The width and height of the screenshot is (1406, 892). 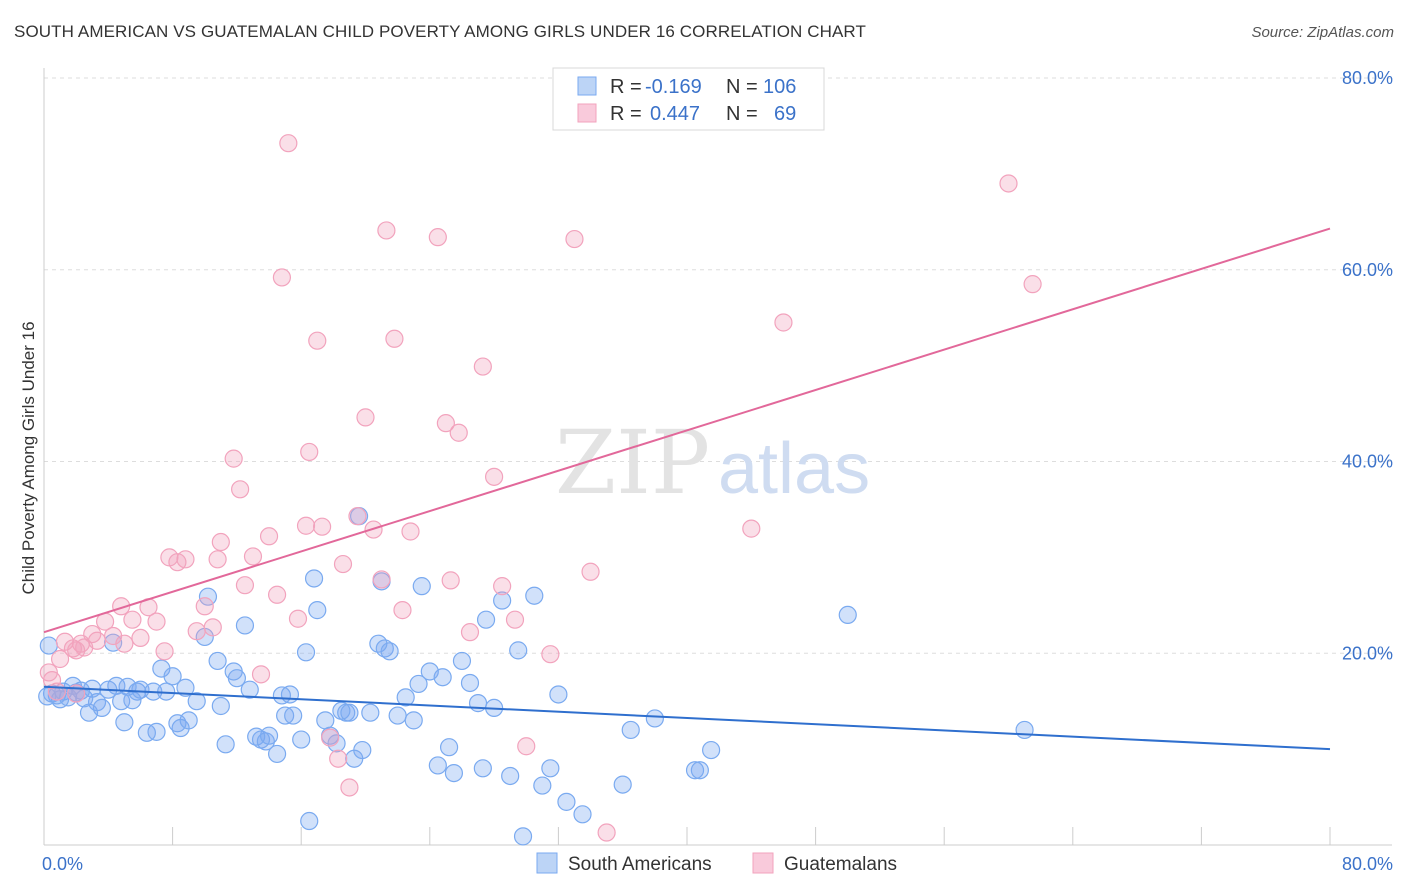 What do you see at coordinates (840, 864) in the screenshot?
I see `series-label-guatemalans: Guatemalans` at bounding box center [840, 864].